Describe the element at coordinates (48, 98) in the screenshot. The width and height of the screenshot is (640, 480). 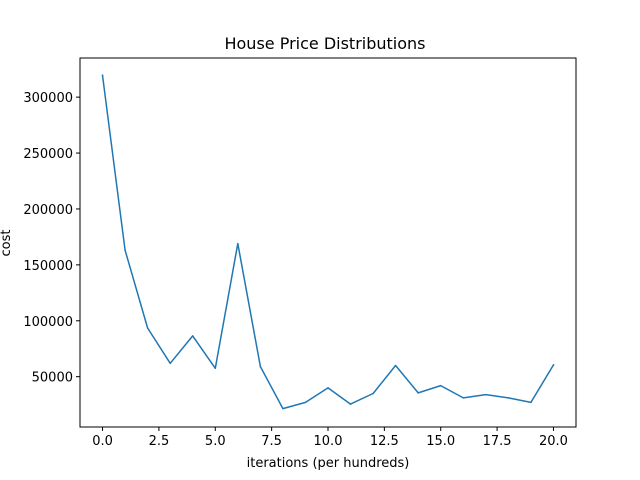
I see `y-tick-label: 300000` at that location.